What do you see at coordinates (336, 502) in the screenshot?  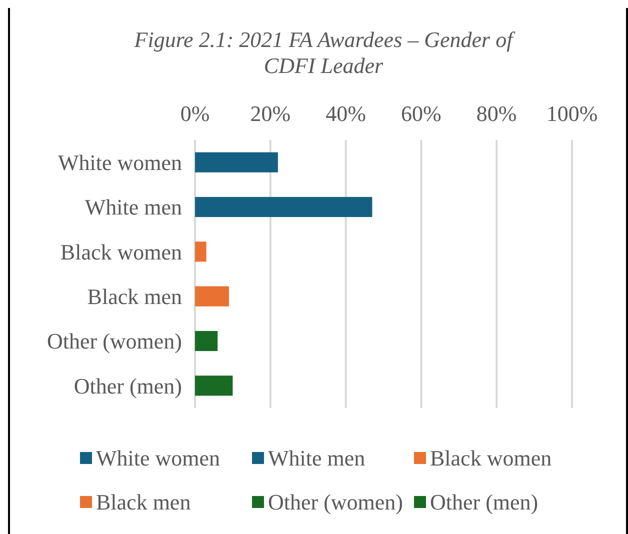 I see `legend-label: Other (women)` at bounding box center [336, 502].